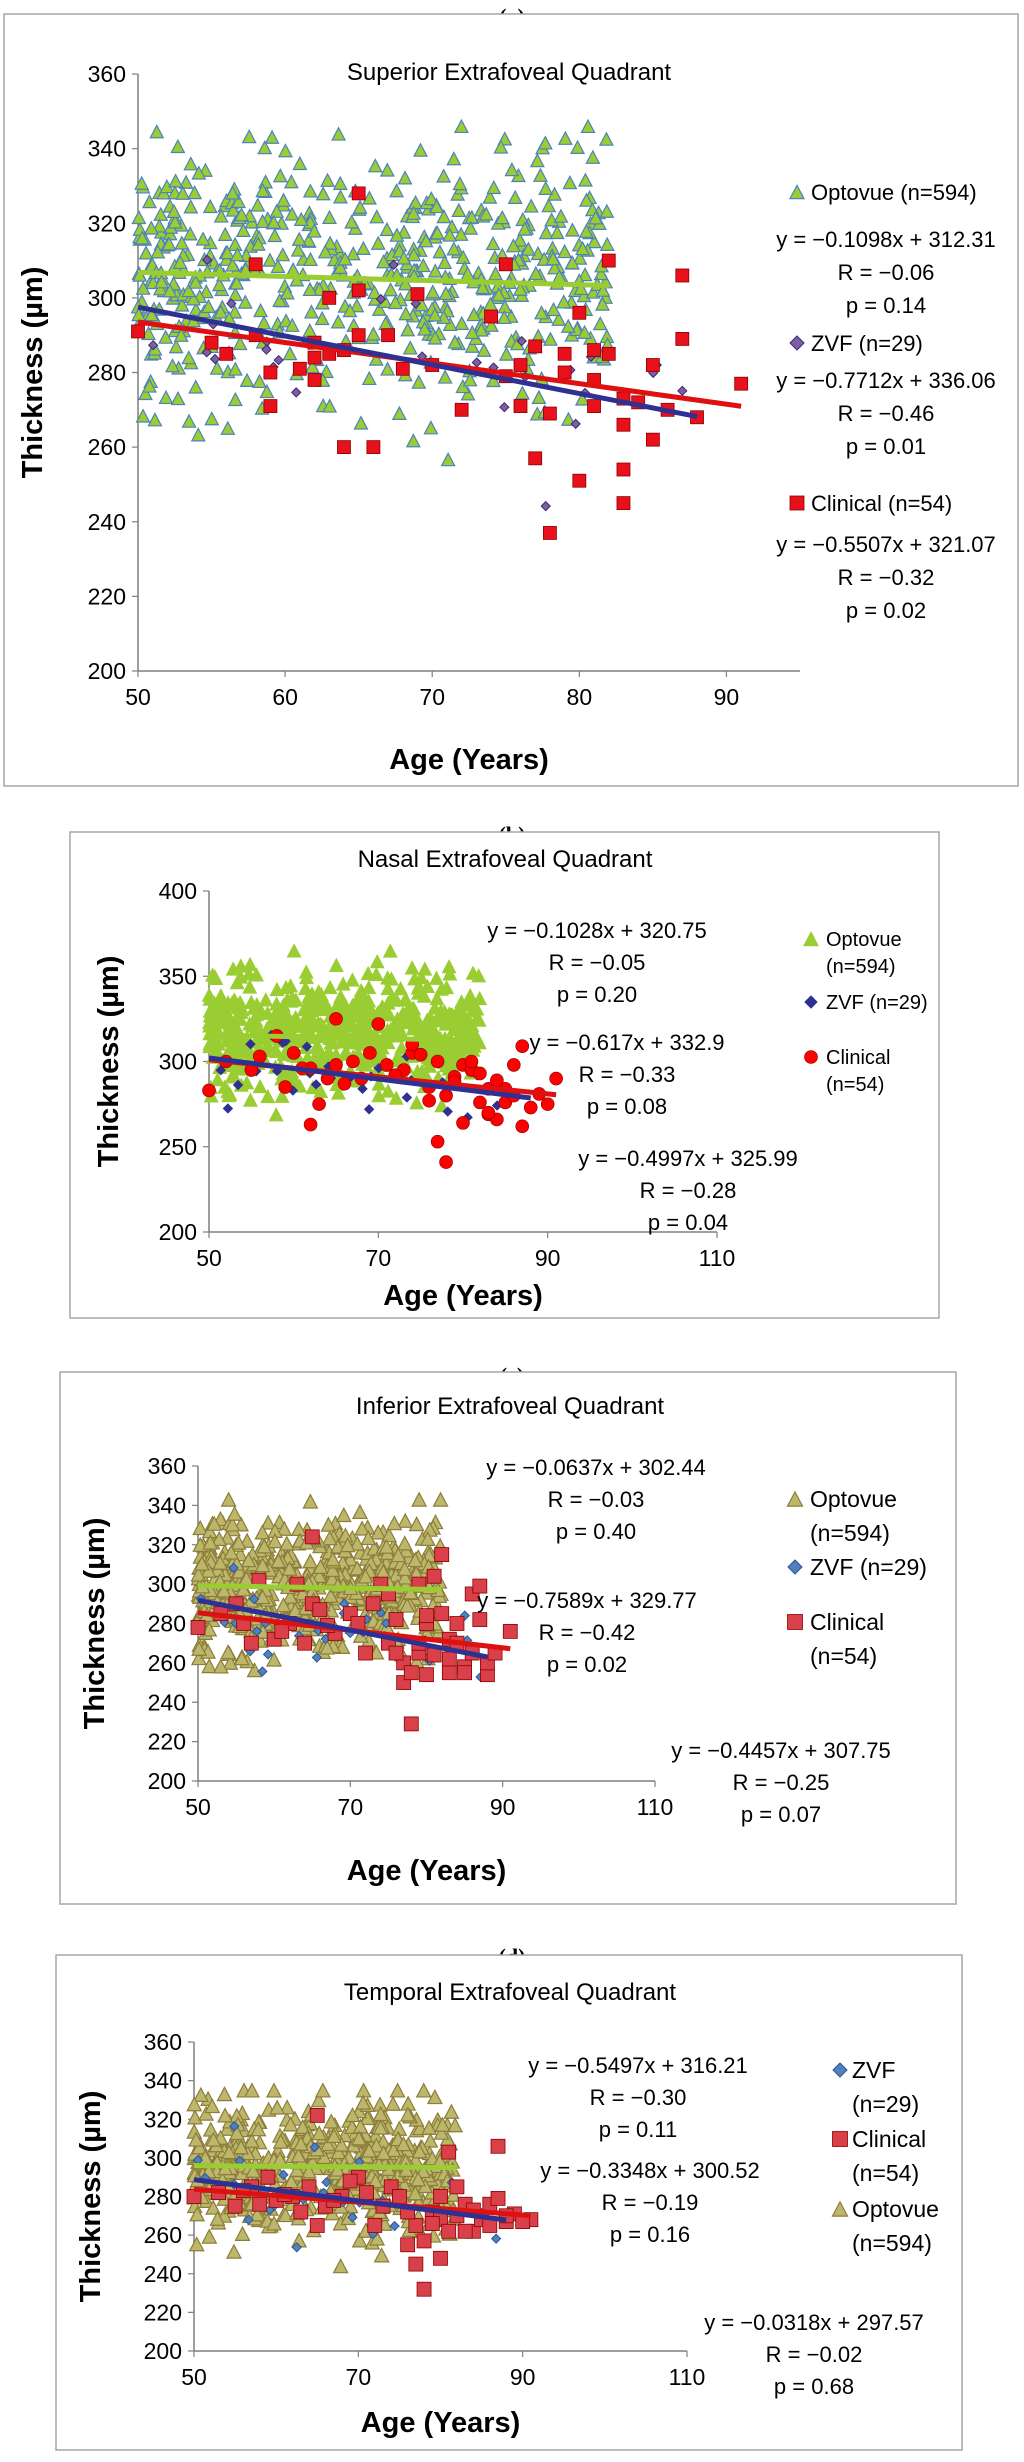  I want to click on zvf-regression-stats: y = −0.7589x + 329.77 R = −0.42 p = 0.02, so click(587, 1632).